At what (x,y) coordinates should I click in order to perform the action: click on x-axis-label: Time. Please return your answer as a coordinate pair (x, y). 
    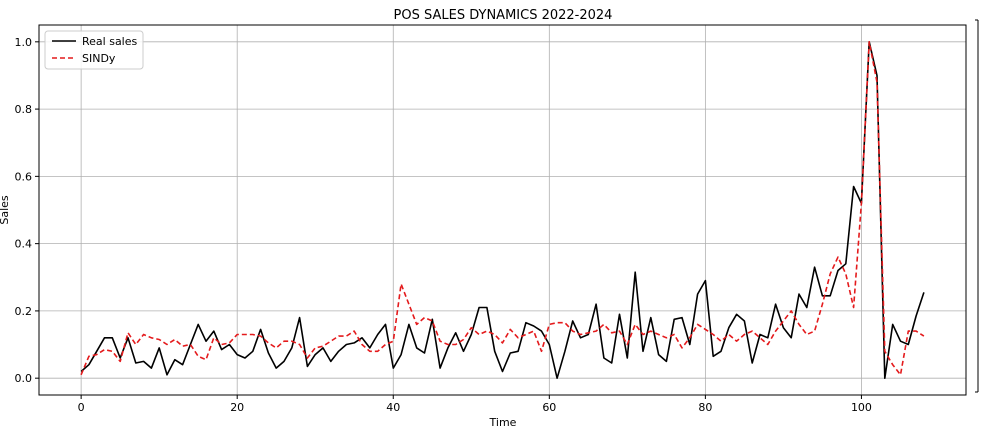
    Looking at the image, I should click on (503, 422).